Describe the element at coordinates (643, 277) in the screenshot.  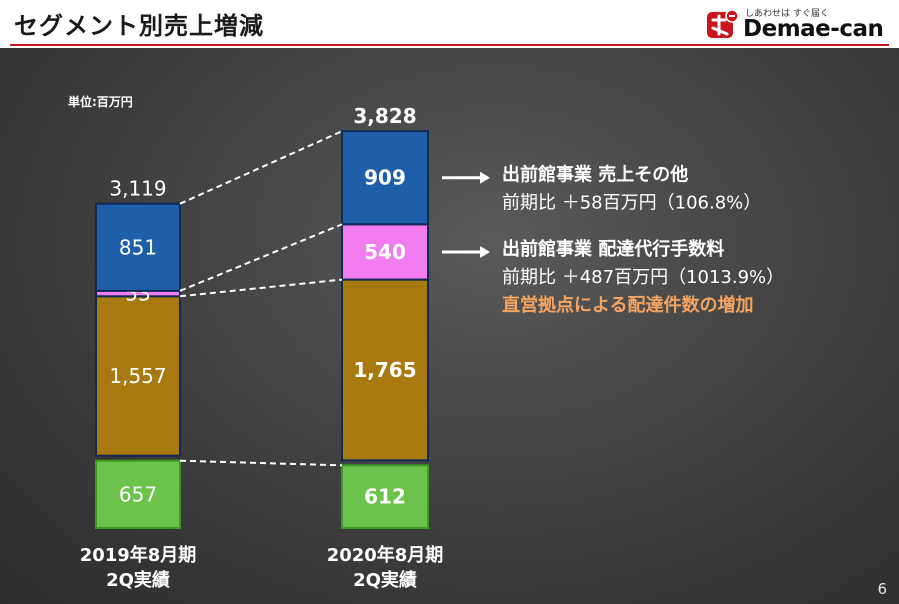
I see `annotation-detail: 前期比 ＋487百万円（1013.9%）` at that location.